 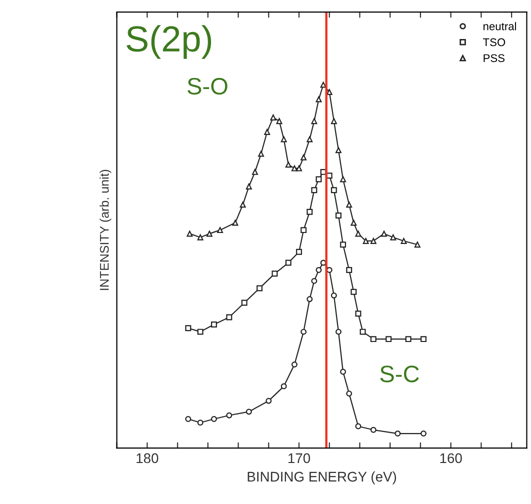 What do you see at coordinates (494, 58) in the screenshot?
I see `legend-label: PSS` at bounding box center [494, 58].